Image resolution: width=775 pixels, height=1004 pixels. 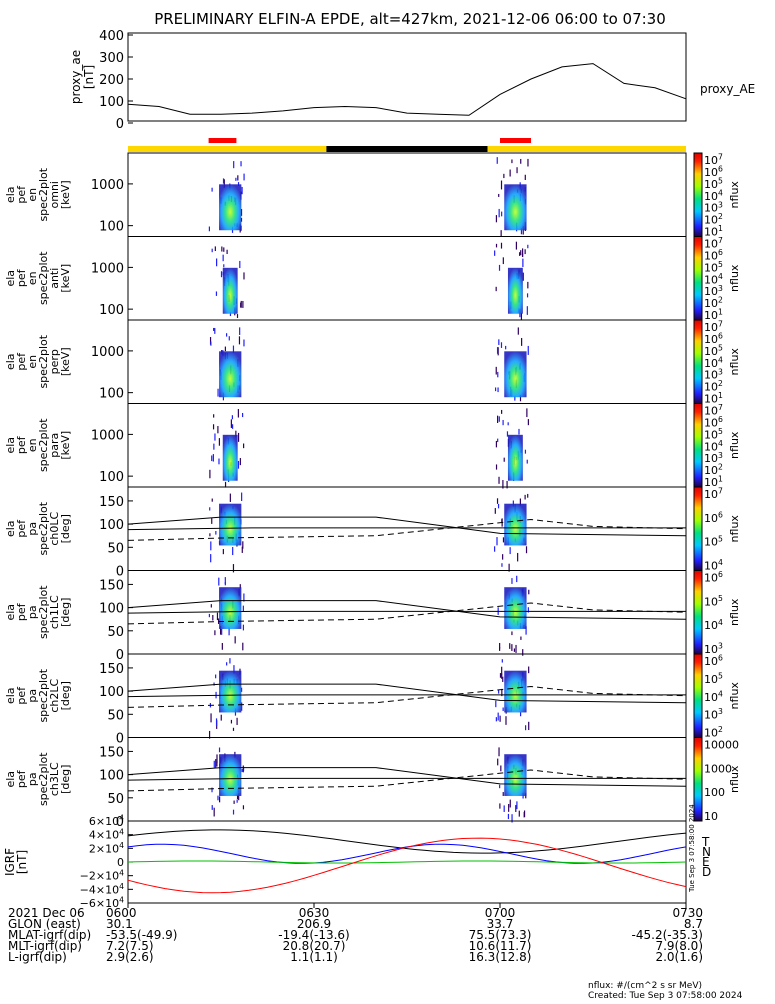 What do you see at coordinates (38, 612) in the screenshot?
I see `panel-ylabel: elapefpaspec2plotch1LC[deg]` at bounding box center [38, 612].